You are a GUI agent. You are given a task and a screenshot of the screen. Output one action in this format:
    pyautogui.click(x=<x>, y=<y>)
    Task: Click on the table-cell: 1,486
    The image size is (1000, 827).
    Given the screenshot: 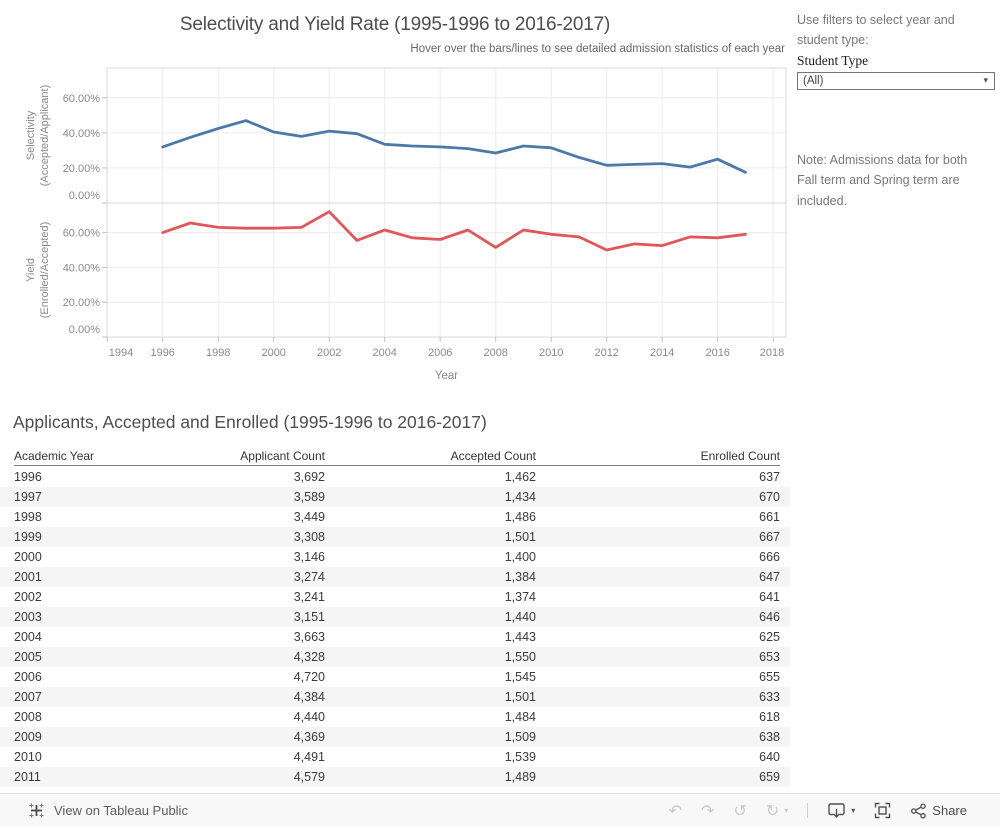 What is the action you would take?
    pyautogui.click(x=520, y=517)
    